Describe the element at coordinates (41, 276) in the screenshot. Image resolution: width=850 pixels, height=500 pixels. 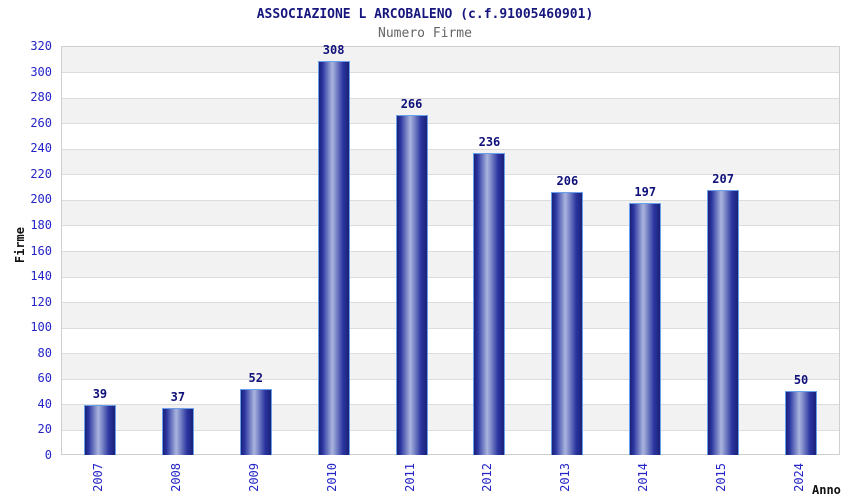
I see `y-tick-label: 140` at that location.